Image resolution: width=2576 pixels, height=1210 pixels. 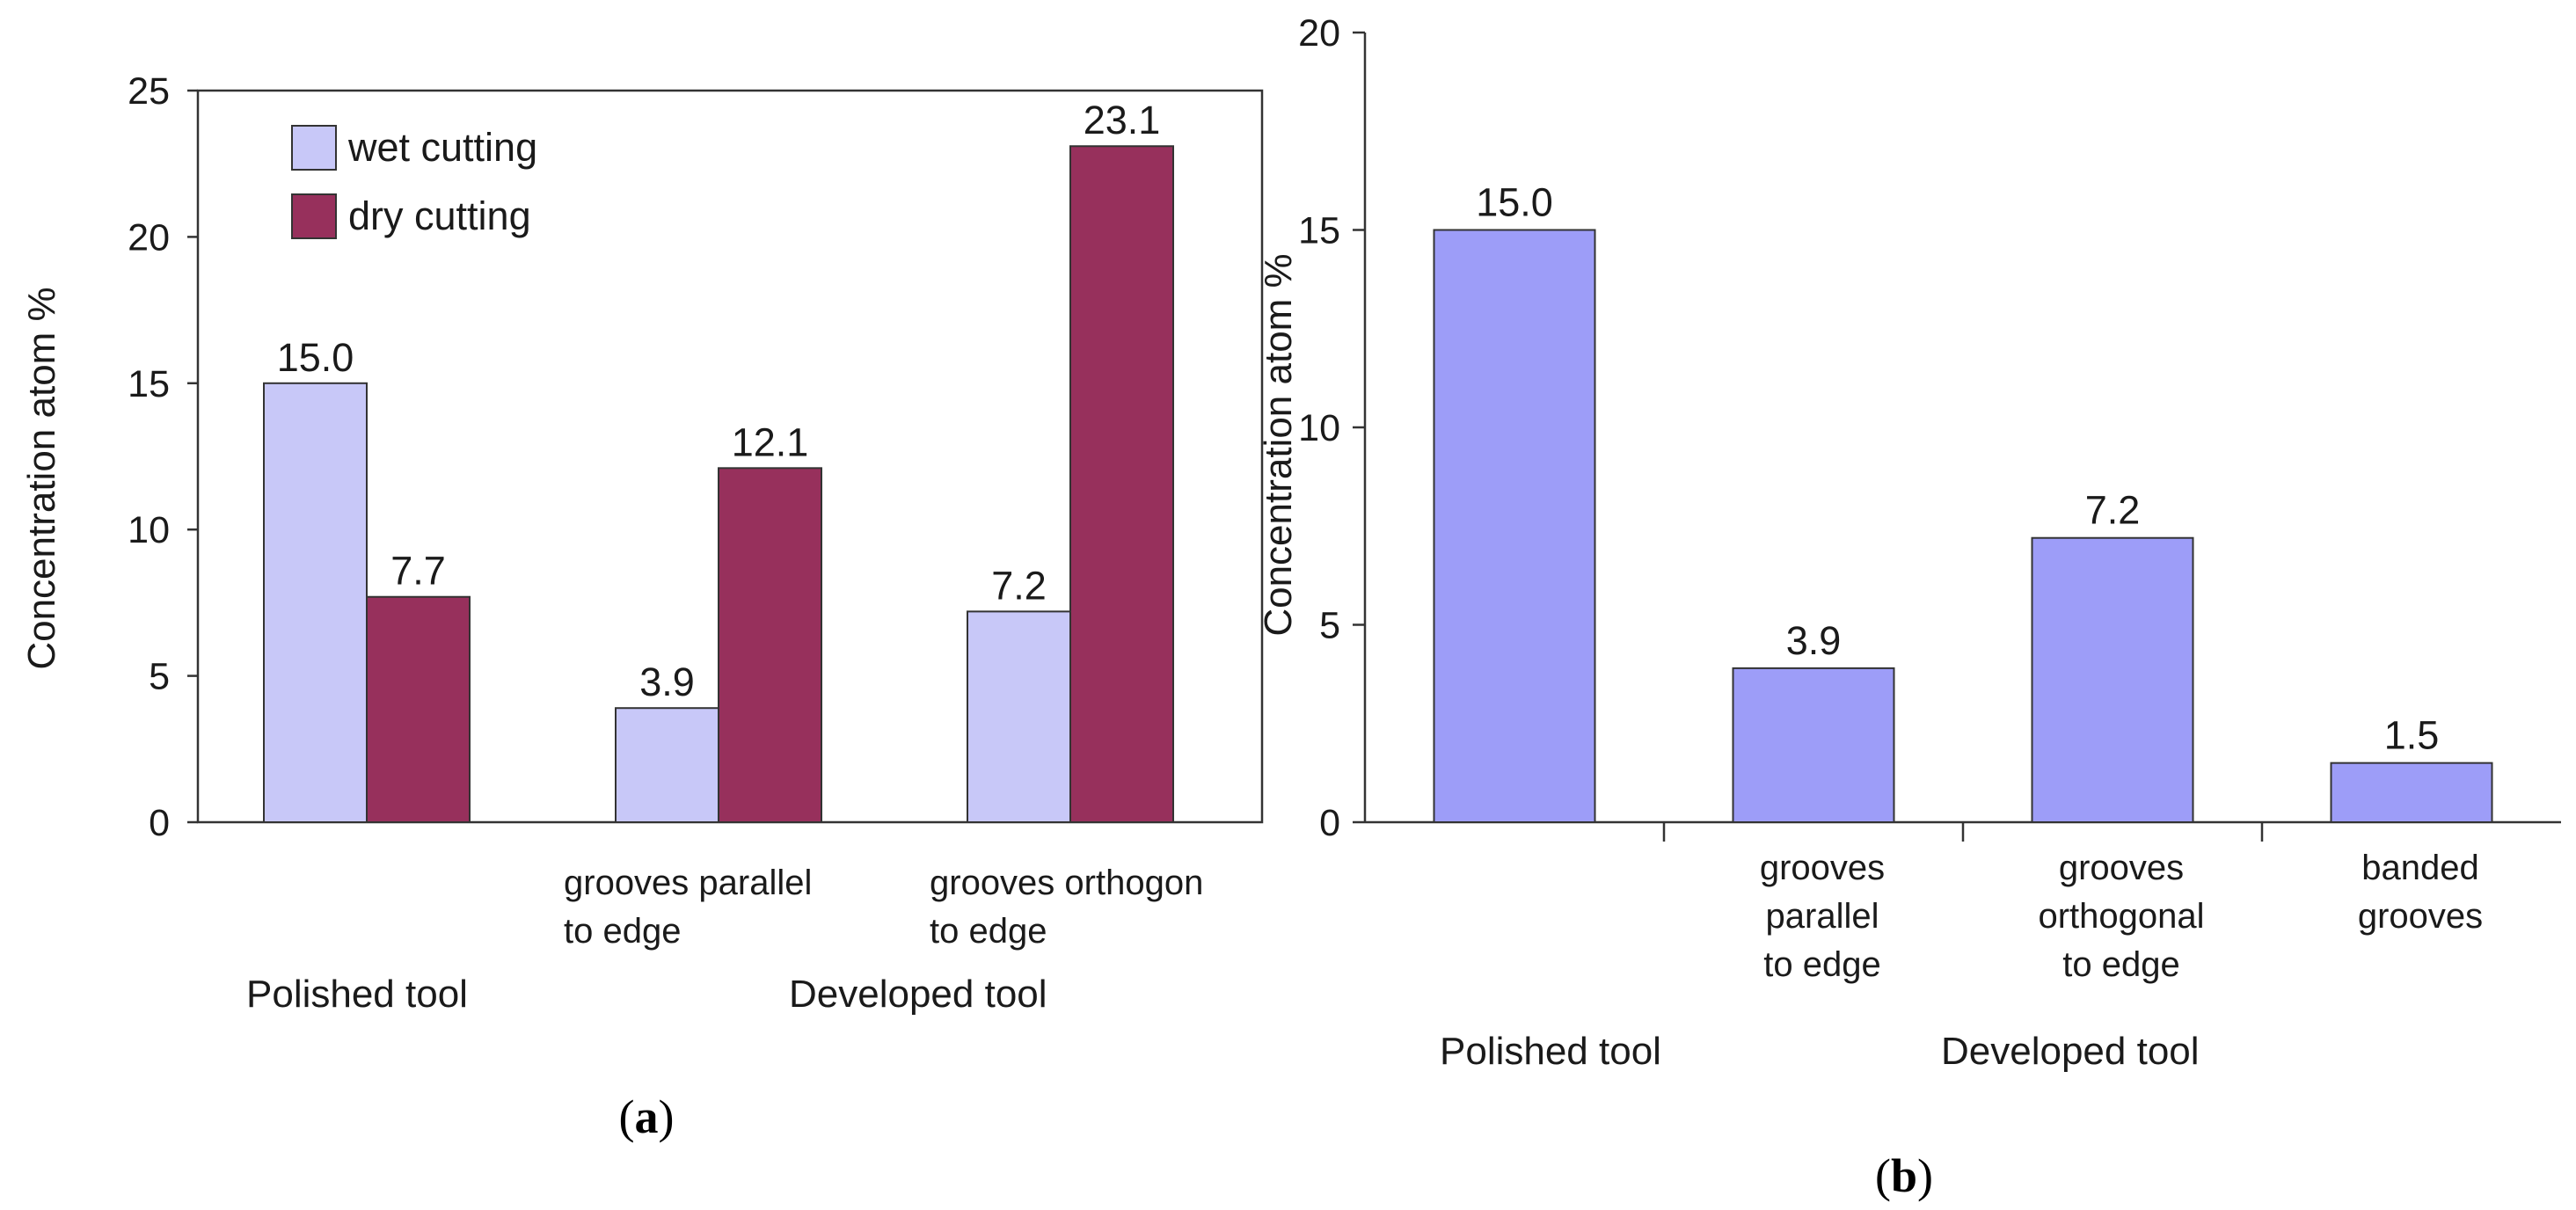 What do you see at coordinates (439, 215) in the screenshot?
I see `legend-label-dry-cutting: dry cutting` at bounding box center [439, 215].